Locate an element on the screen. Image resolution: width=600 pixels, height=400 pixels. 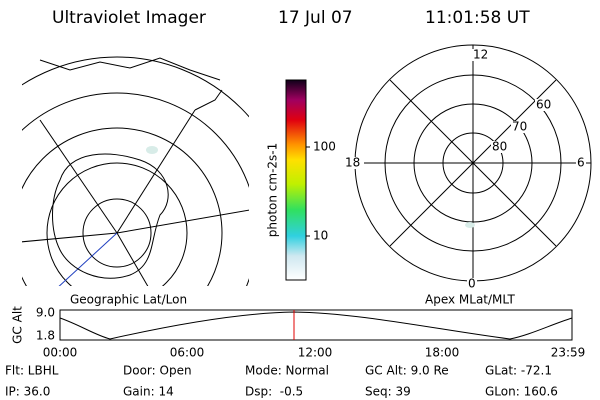
info-field: Gain: 14 is located at coordinates (148, 392).